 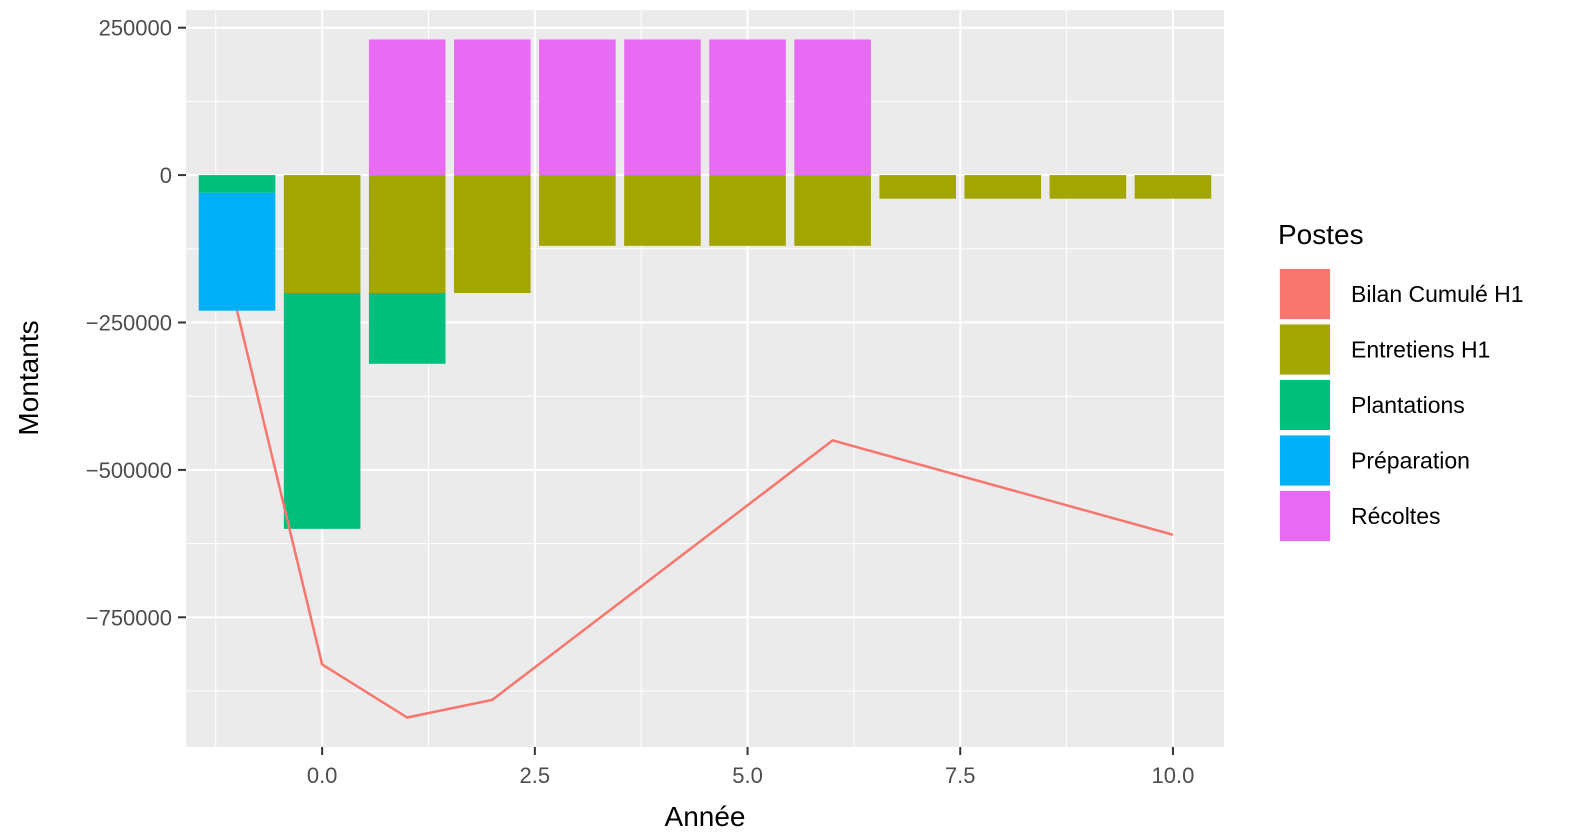 What do you see at coordinates (1410, 461) in the screenshot?
I see `legend-label: Préparation` at bounding box center [1410, 461].